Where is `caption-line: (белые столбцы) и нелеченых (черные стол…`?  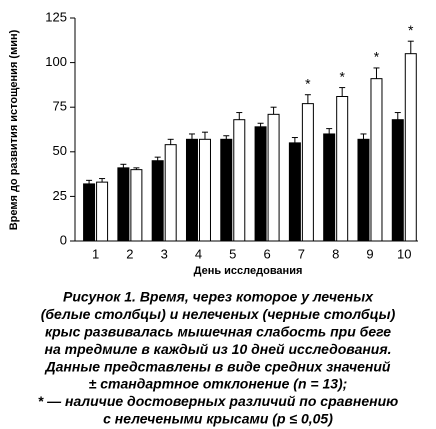 caption-line: (белые столбцы) и нелеченых (черные стол… is located at coordinates (218, 314).